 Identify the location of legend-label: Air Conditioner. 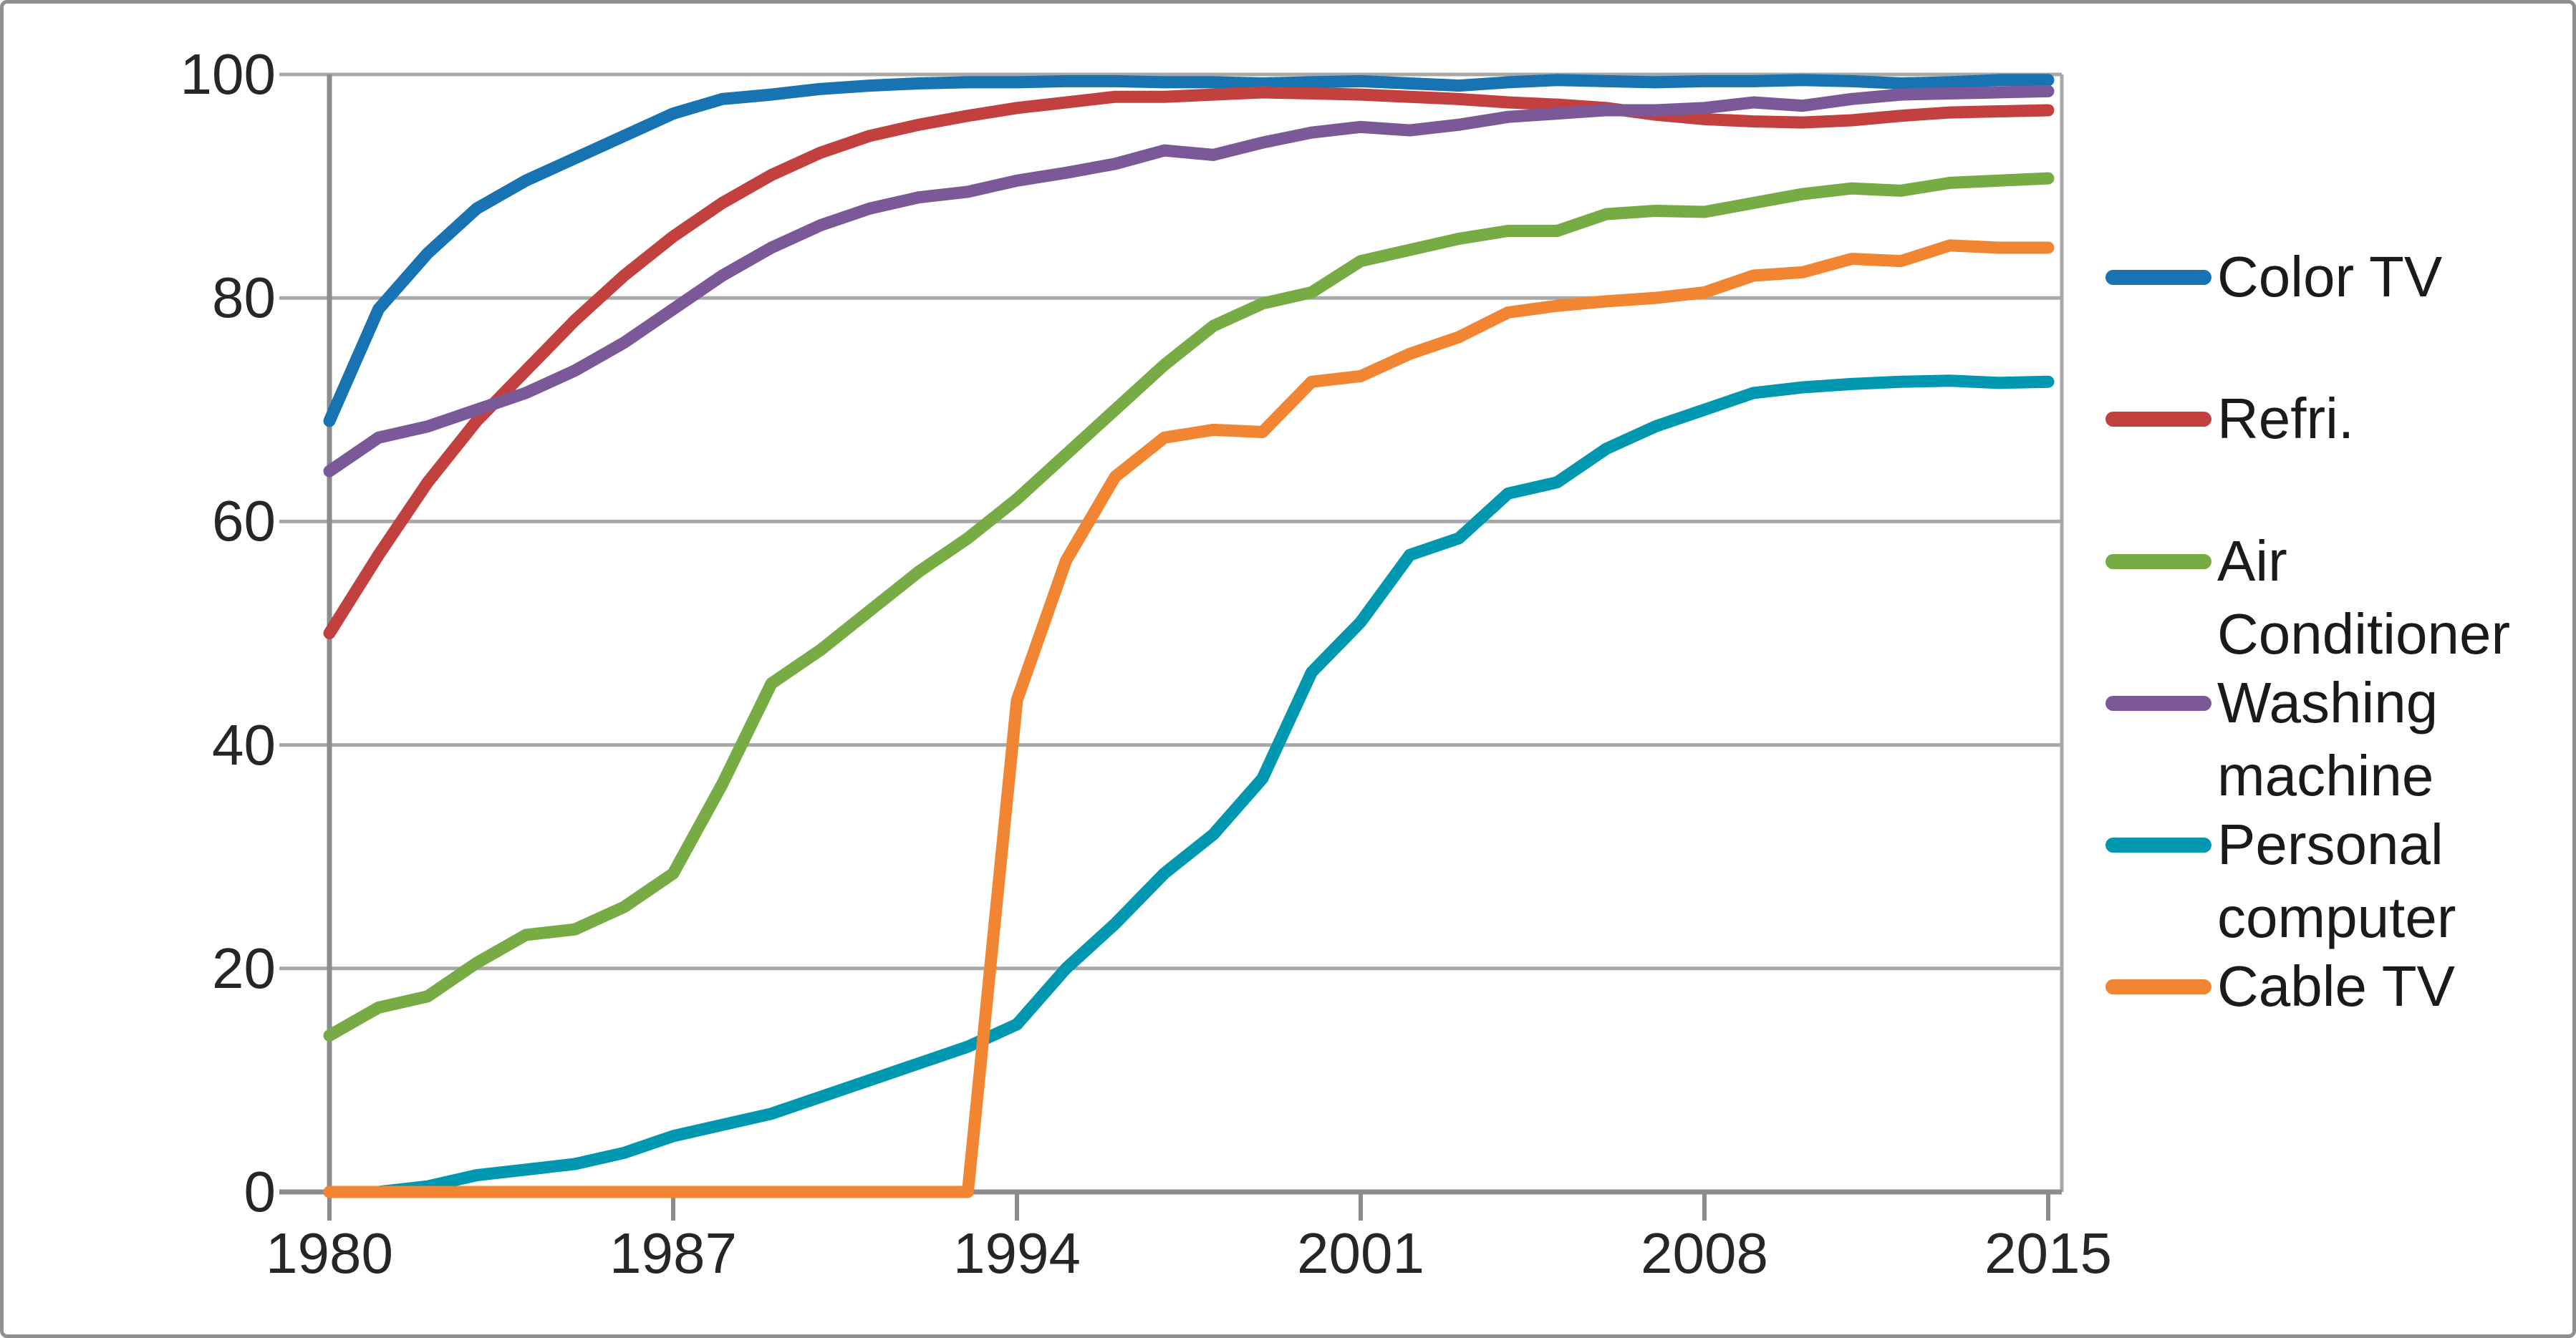
(2364, 597).